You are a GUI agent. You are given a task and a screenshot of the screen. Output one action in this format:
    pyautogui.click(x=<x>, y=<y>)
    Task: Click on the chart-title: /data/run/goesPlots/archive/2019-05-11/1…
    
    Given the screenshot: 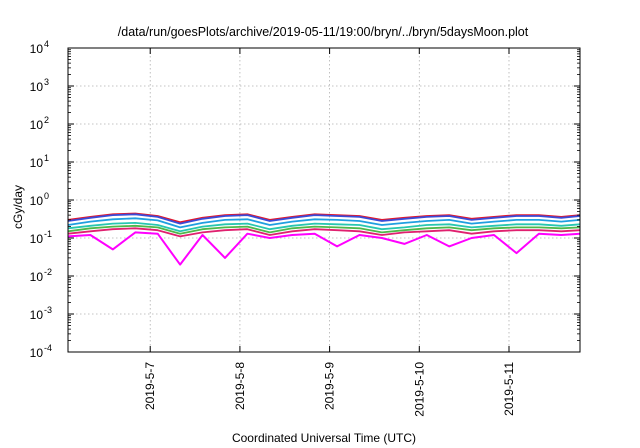 What is the action you would take?
    pyautogui.click(x=323, y=32)
    